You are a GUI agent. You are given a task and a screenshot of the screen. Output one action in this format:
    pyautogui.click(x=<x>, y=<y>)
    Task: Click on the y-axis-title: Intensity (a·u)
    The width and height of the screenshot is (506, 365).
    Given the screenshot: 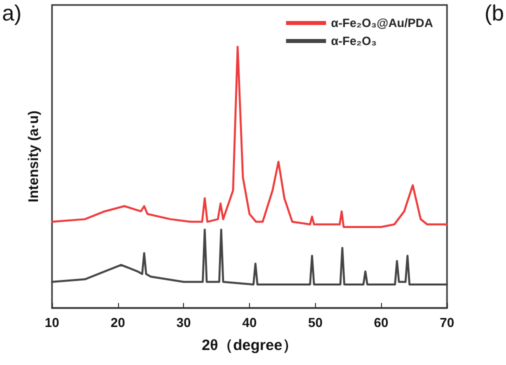 What is the action you would take?
    pyautogui.click(x=33, y=156)
    